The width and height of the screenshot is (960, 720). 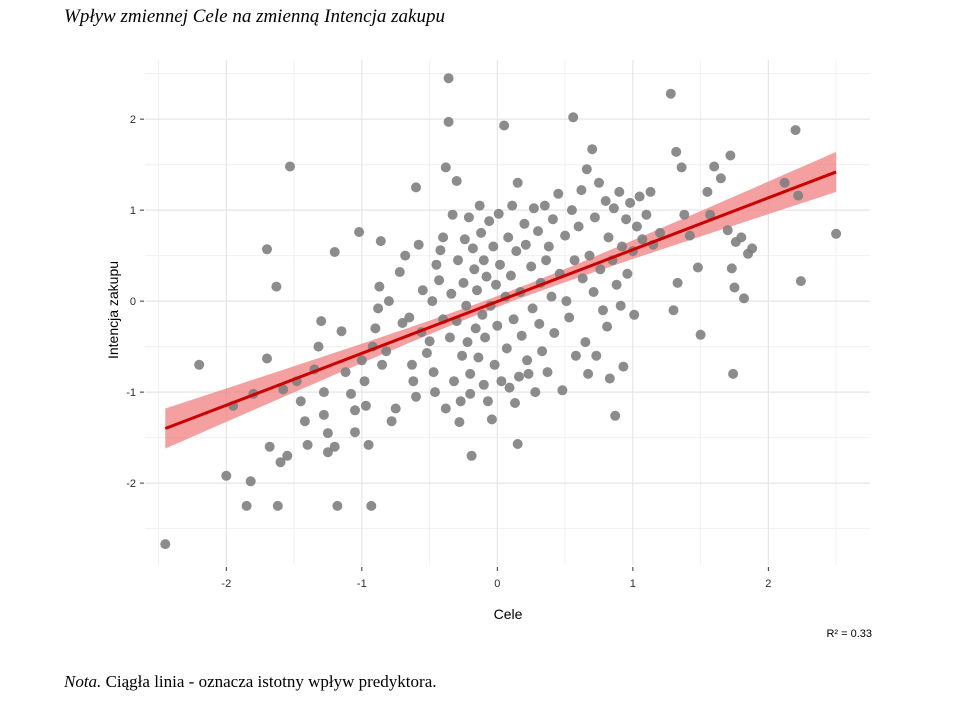 I want to click on y-tick-label: 1, so click(x=133, y=211).